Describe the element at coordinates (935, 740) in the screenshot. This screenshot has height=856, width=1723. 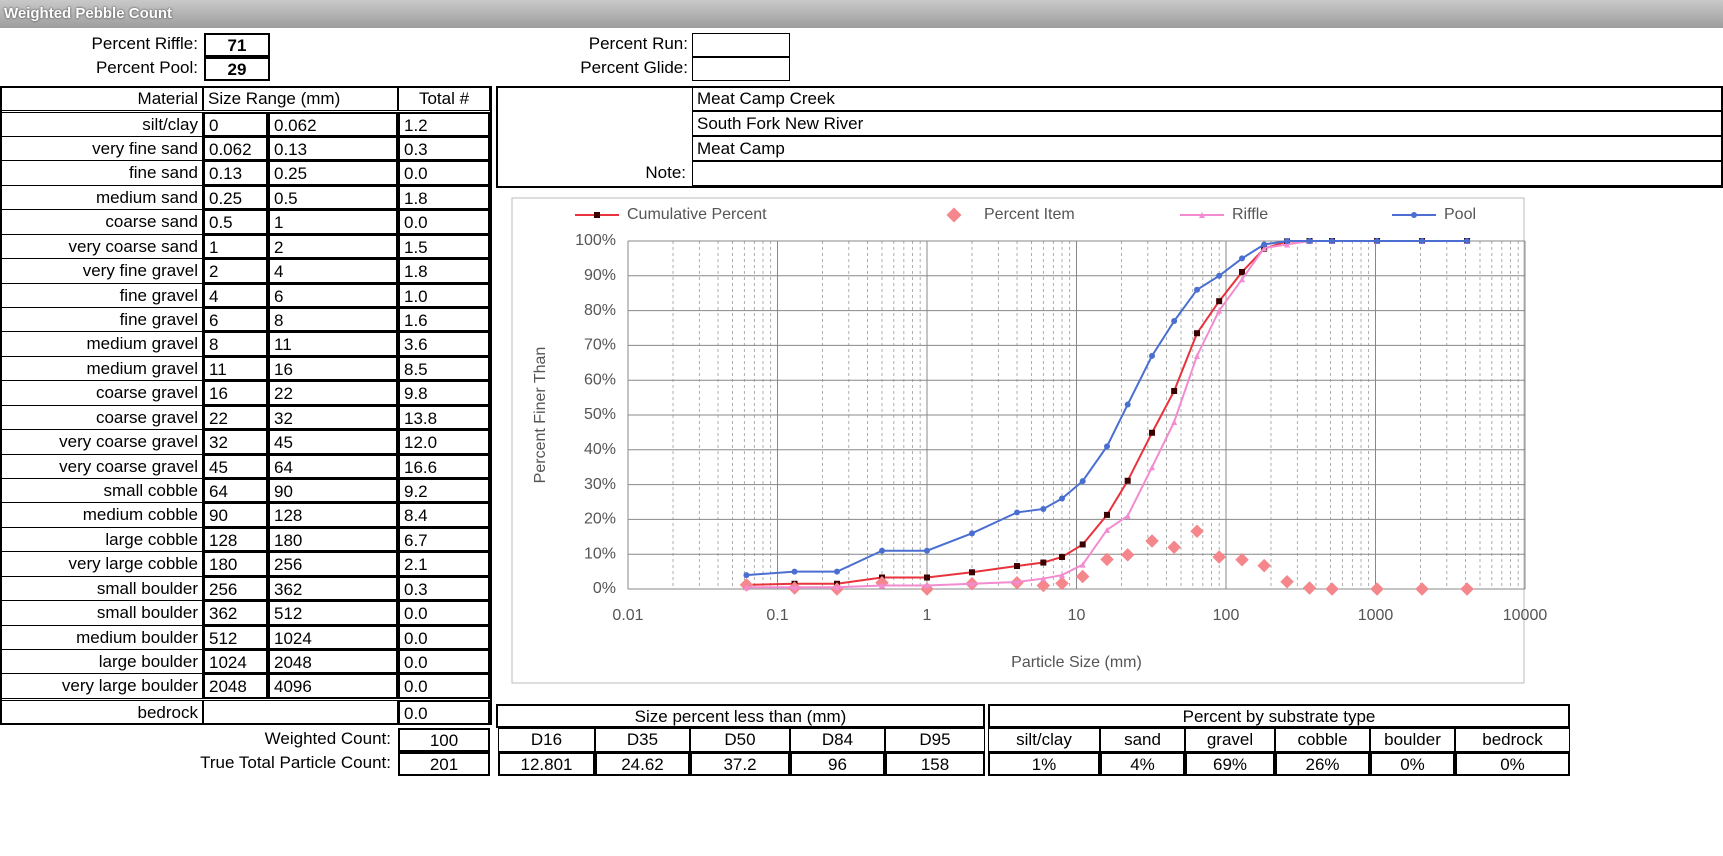
I see `d-label: D95` at that location.